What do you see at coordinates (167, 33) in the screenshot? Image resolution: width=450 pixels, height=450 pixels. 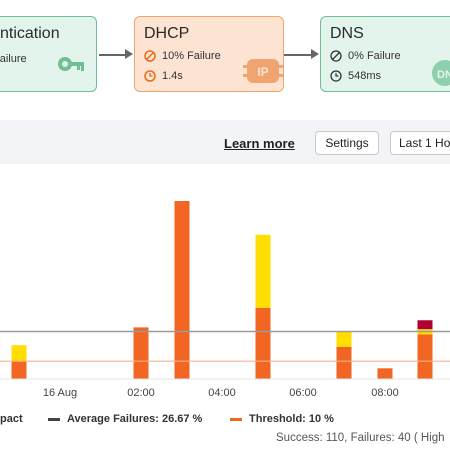 I see `dhcp-title: DHCP` at bounding box center [167, 33].